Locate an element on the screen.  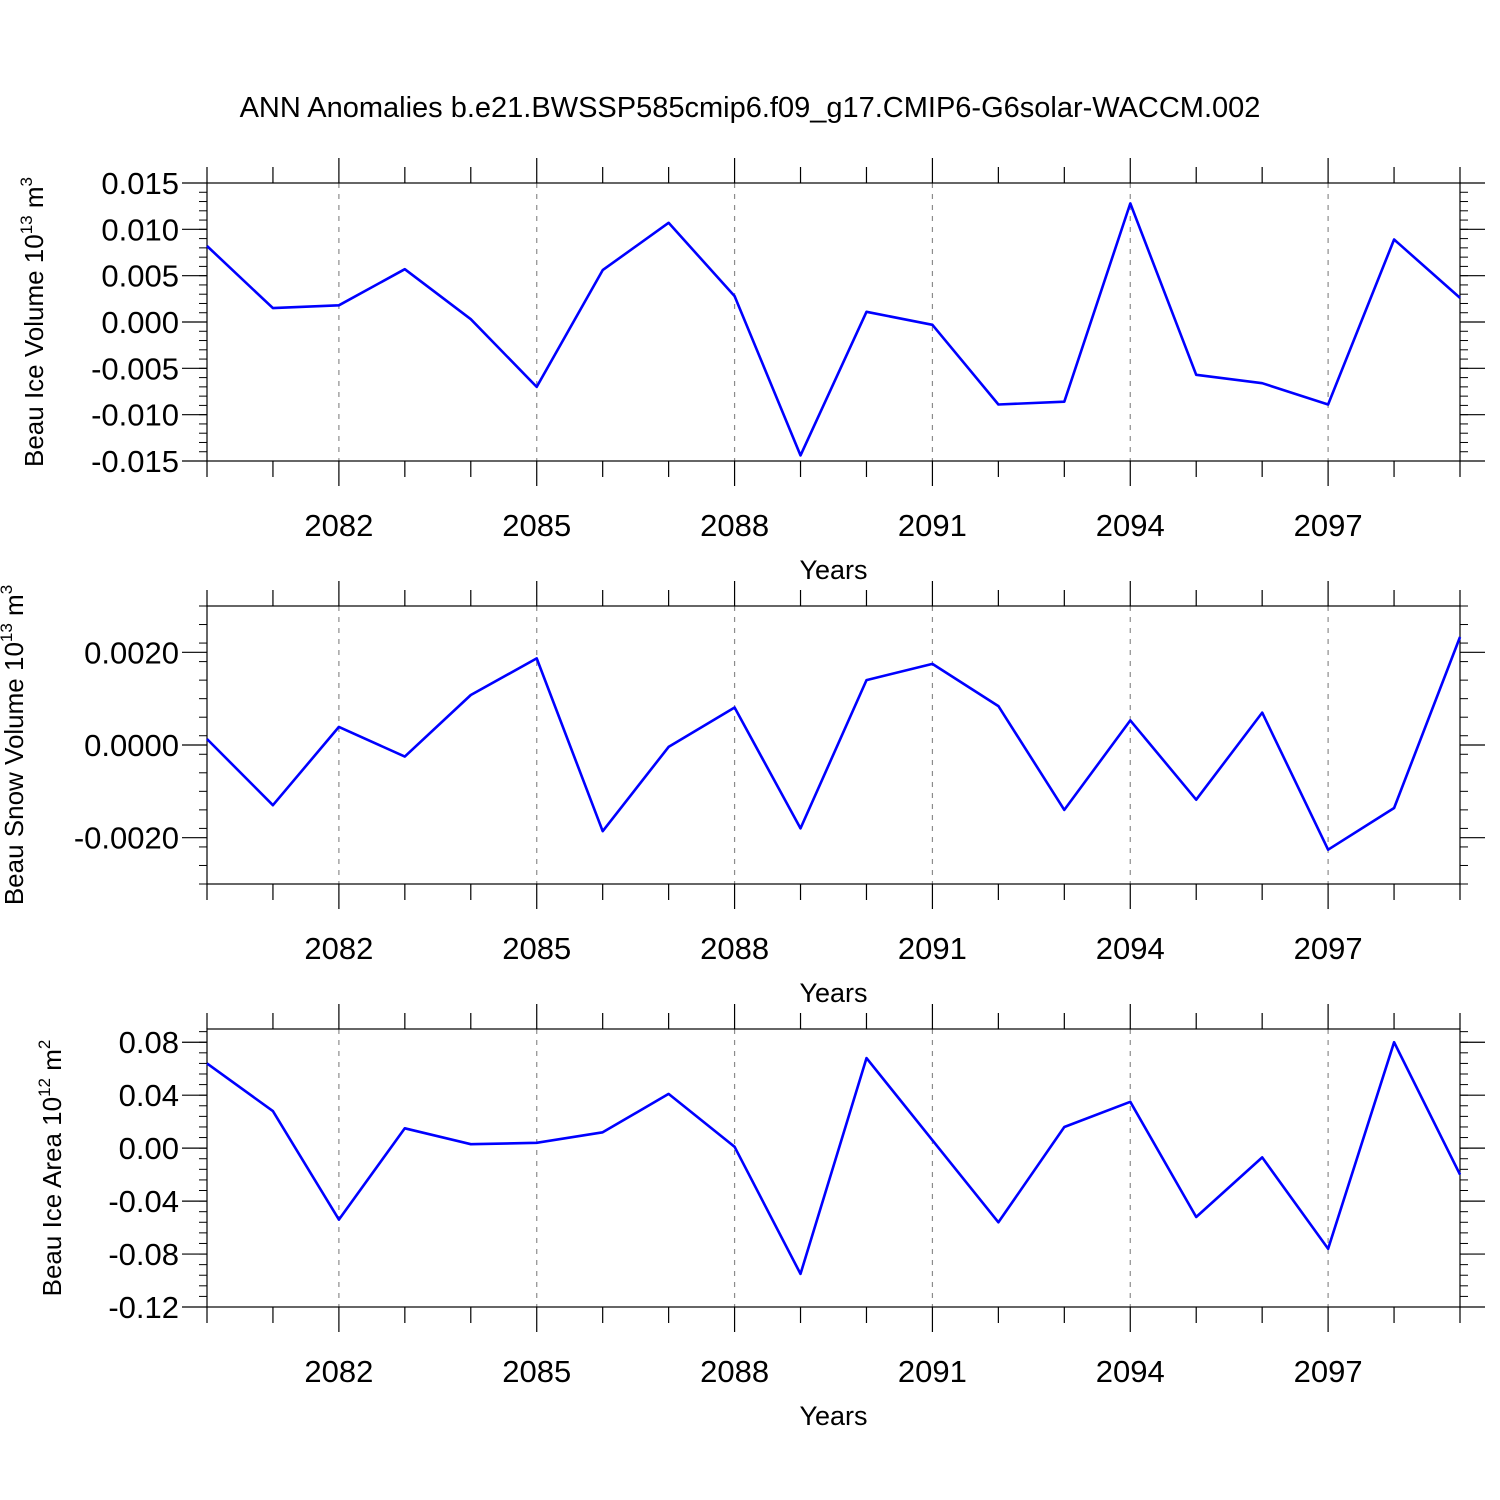
y-tick-label: 0.0000 is located at coordinates (131, 745).